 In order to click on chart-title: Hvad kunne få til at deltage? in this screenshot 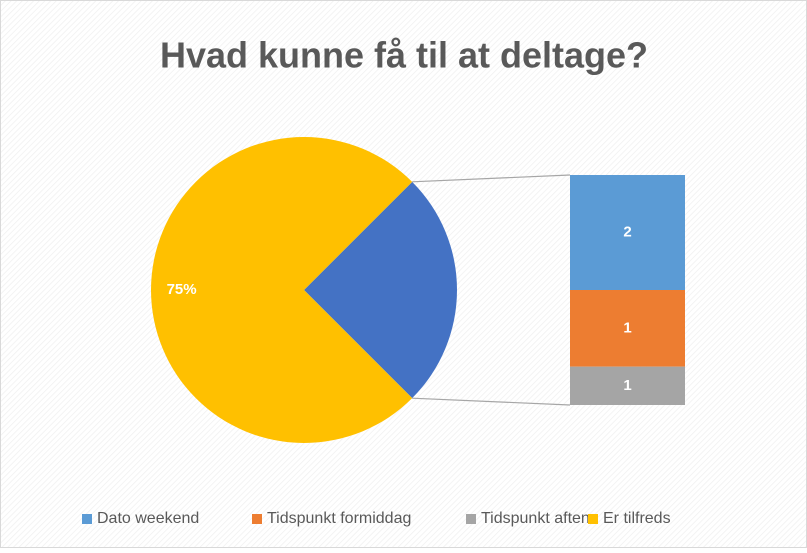, I will do `click(404, 55)`.